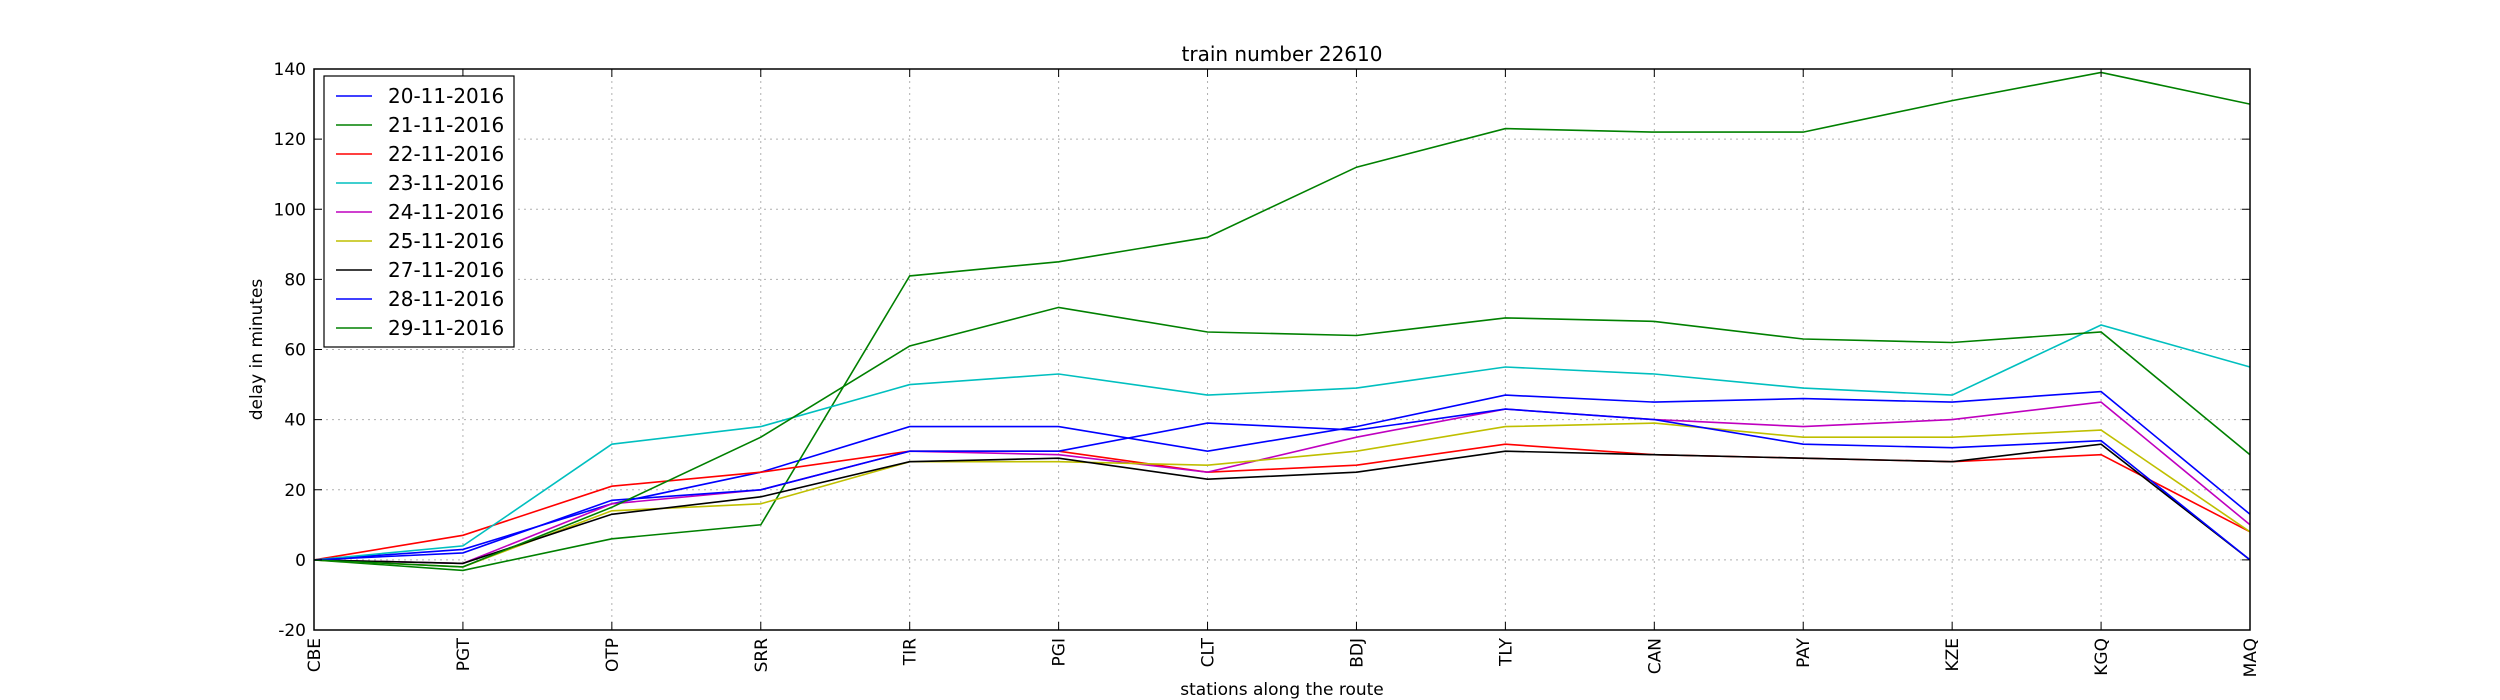  What do you see at coordinates (1282, 690) in the screenshot?
I see `x-axis-label: stations along the route` at bounding box center [1282, 690].